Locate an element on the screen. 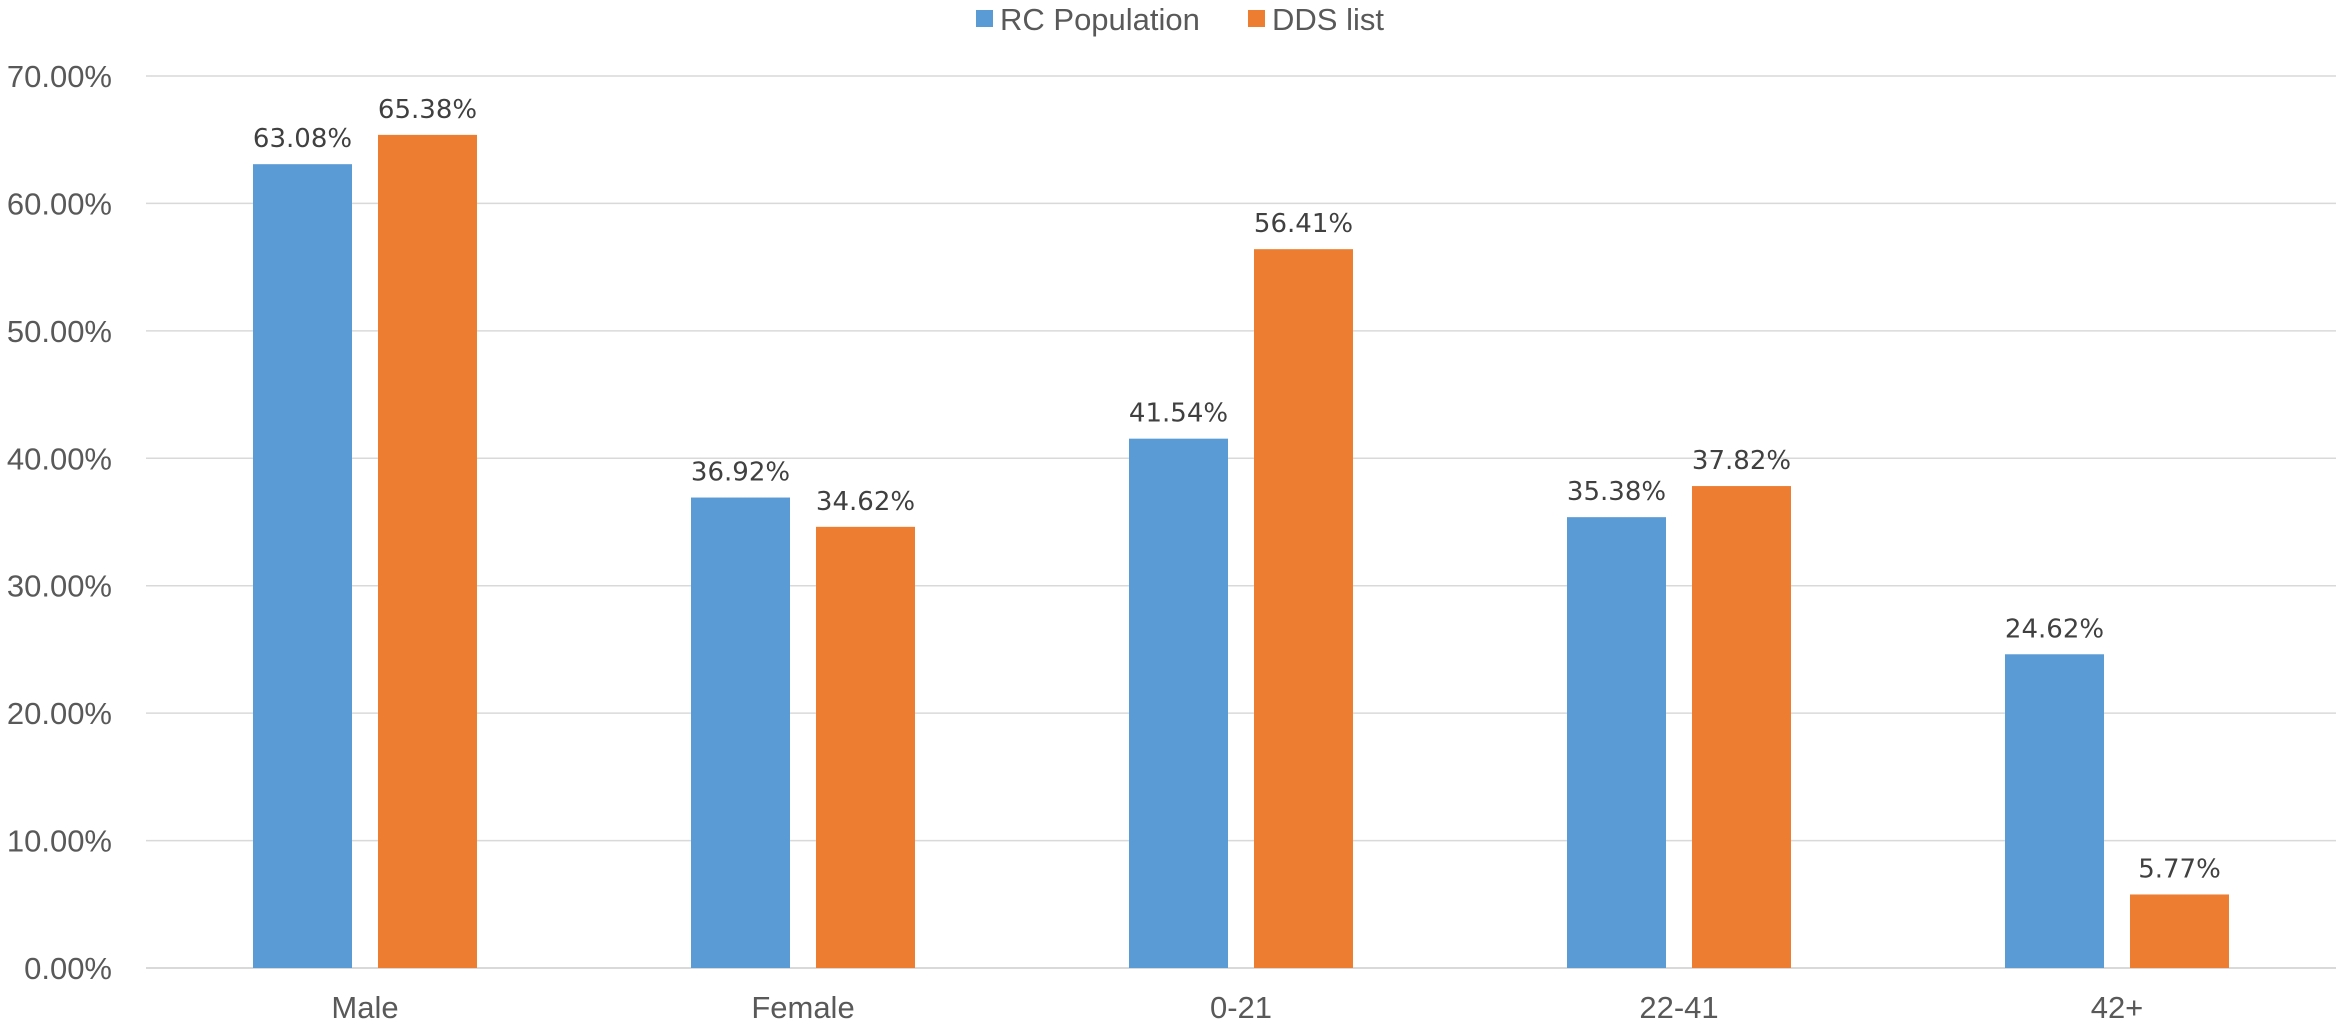 This screenshot has height=1023, width=2336. x-category-label: 42+ is located at coordinates (2117, 1006).